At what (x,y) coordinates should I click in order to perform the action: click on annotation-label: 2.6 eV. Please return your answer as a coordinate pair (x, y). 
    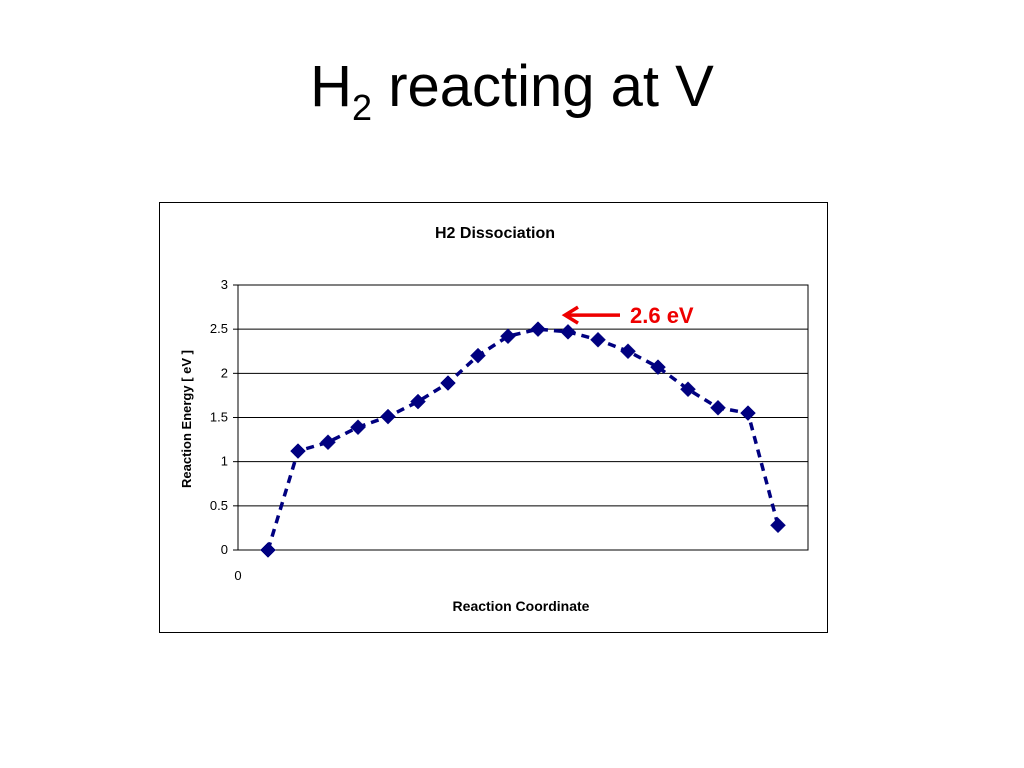
    Looking at the image, I should click on (662, 315).